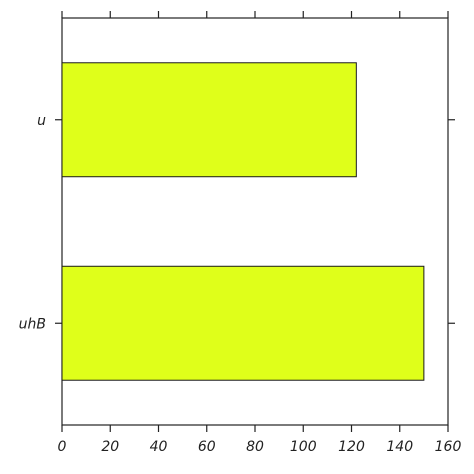  Describe the element at coordinates (159, 447) in the screenshot. I see `x-tick-label: 40` at that location.